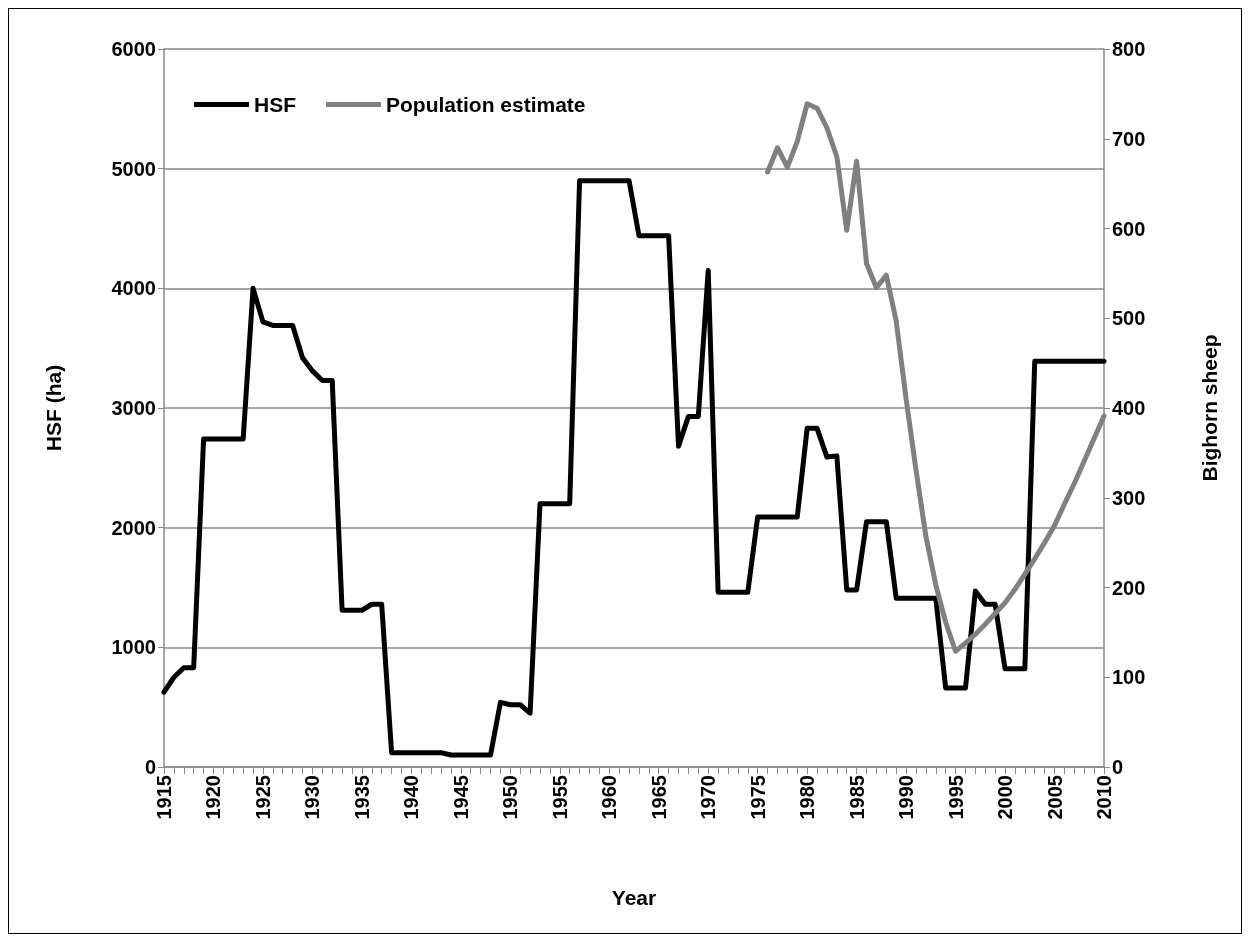 This screenshot has height=942, width=1250. Describe the element at coordinates (609, 797) in the screenshot. I see `x-tick-label: 1960` at that location.